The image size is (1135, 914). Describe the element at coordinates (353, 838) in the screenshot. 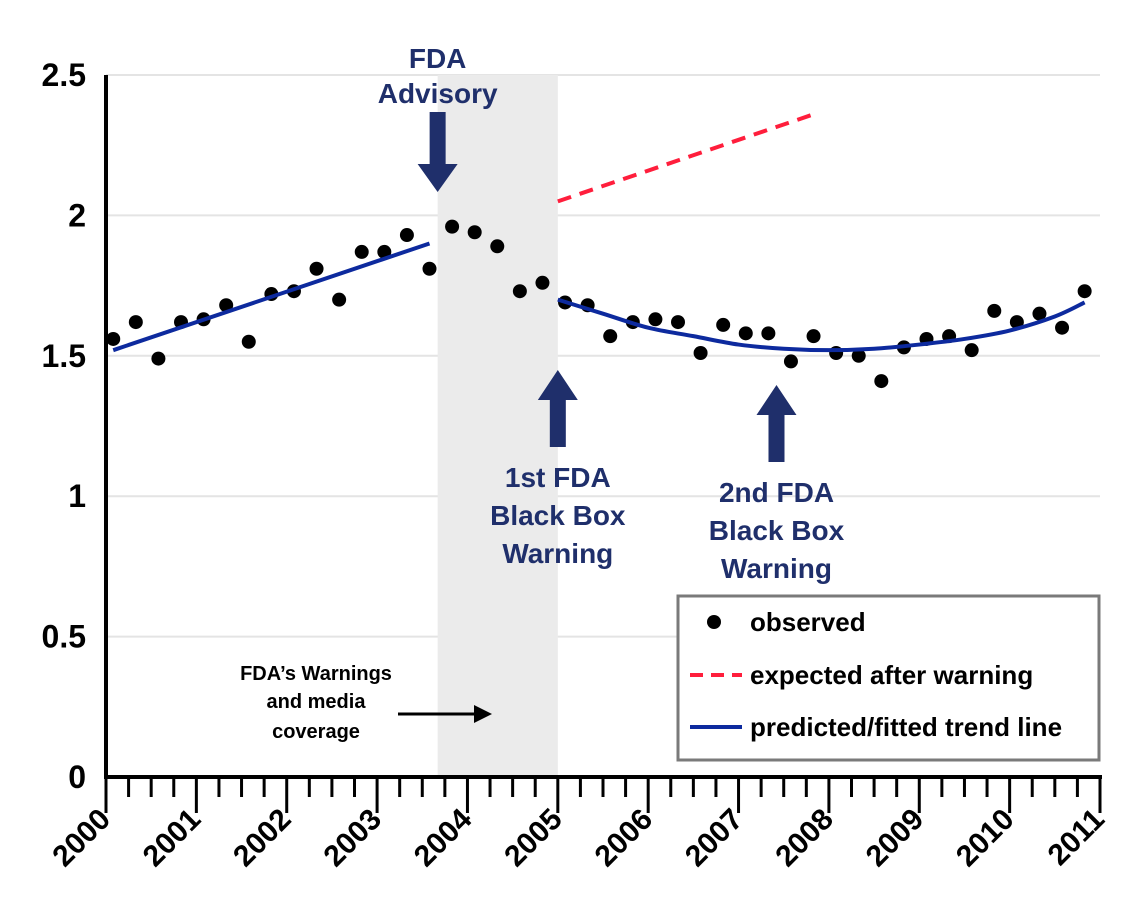

I see `x-tick-label: 2003` at that location.